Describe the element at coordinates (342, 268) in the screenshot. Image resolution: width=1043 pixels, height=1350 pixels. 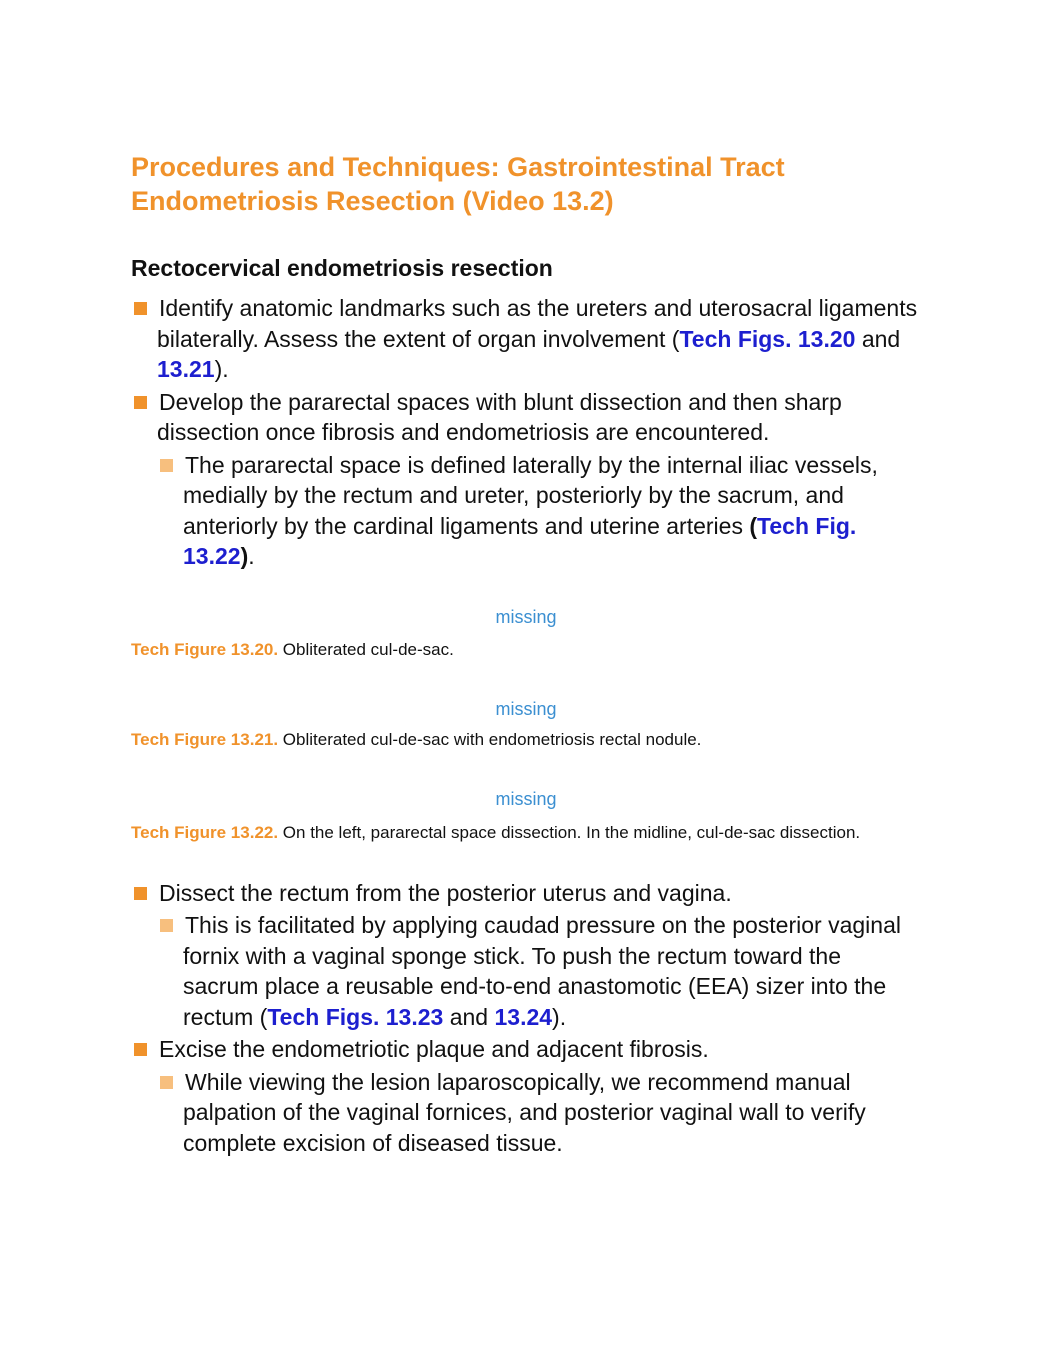
I see `section-heading: Rectocervical endometriosis resection` at that location.